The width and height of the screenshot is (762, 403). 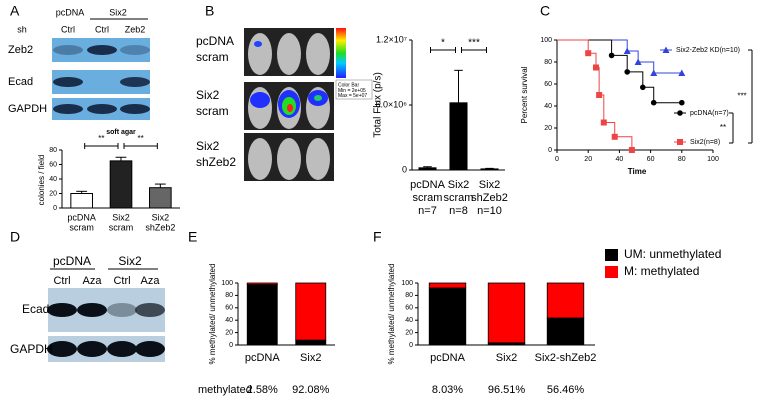 I want to click on colorbar-text: Min = 2e+05, so click(x=352, y=91).